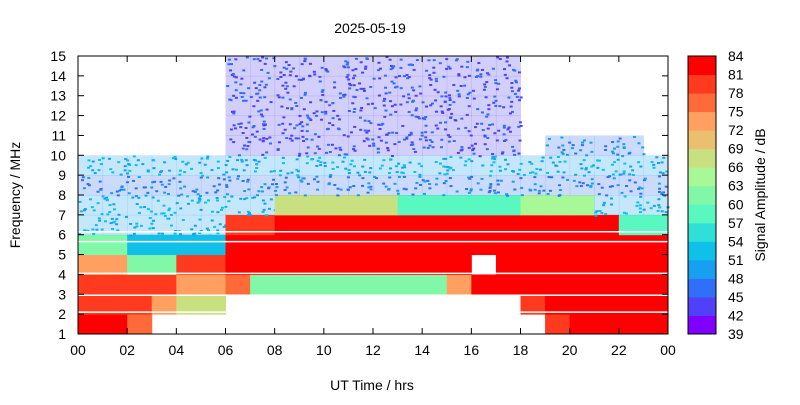  What do you see at coordinates (62, 334) in the screenshot?
I see `y-tick-label: 1` at bounding box center [62, 334].